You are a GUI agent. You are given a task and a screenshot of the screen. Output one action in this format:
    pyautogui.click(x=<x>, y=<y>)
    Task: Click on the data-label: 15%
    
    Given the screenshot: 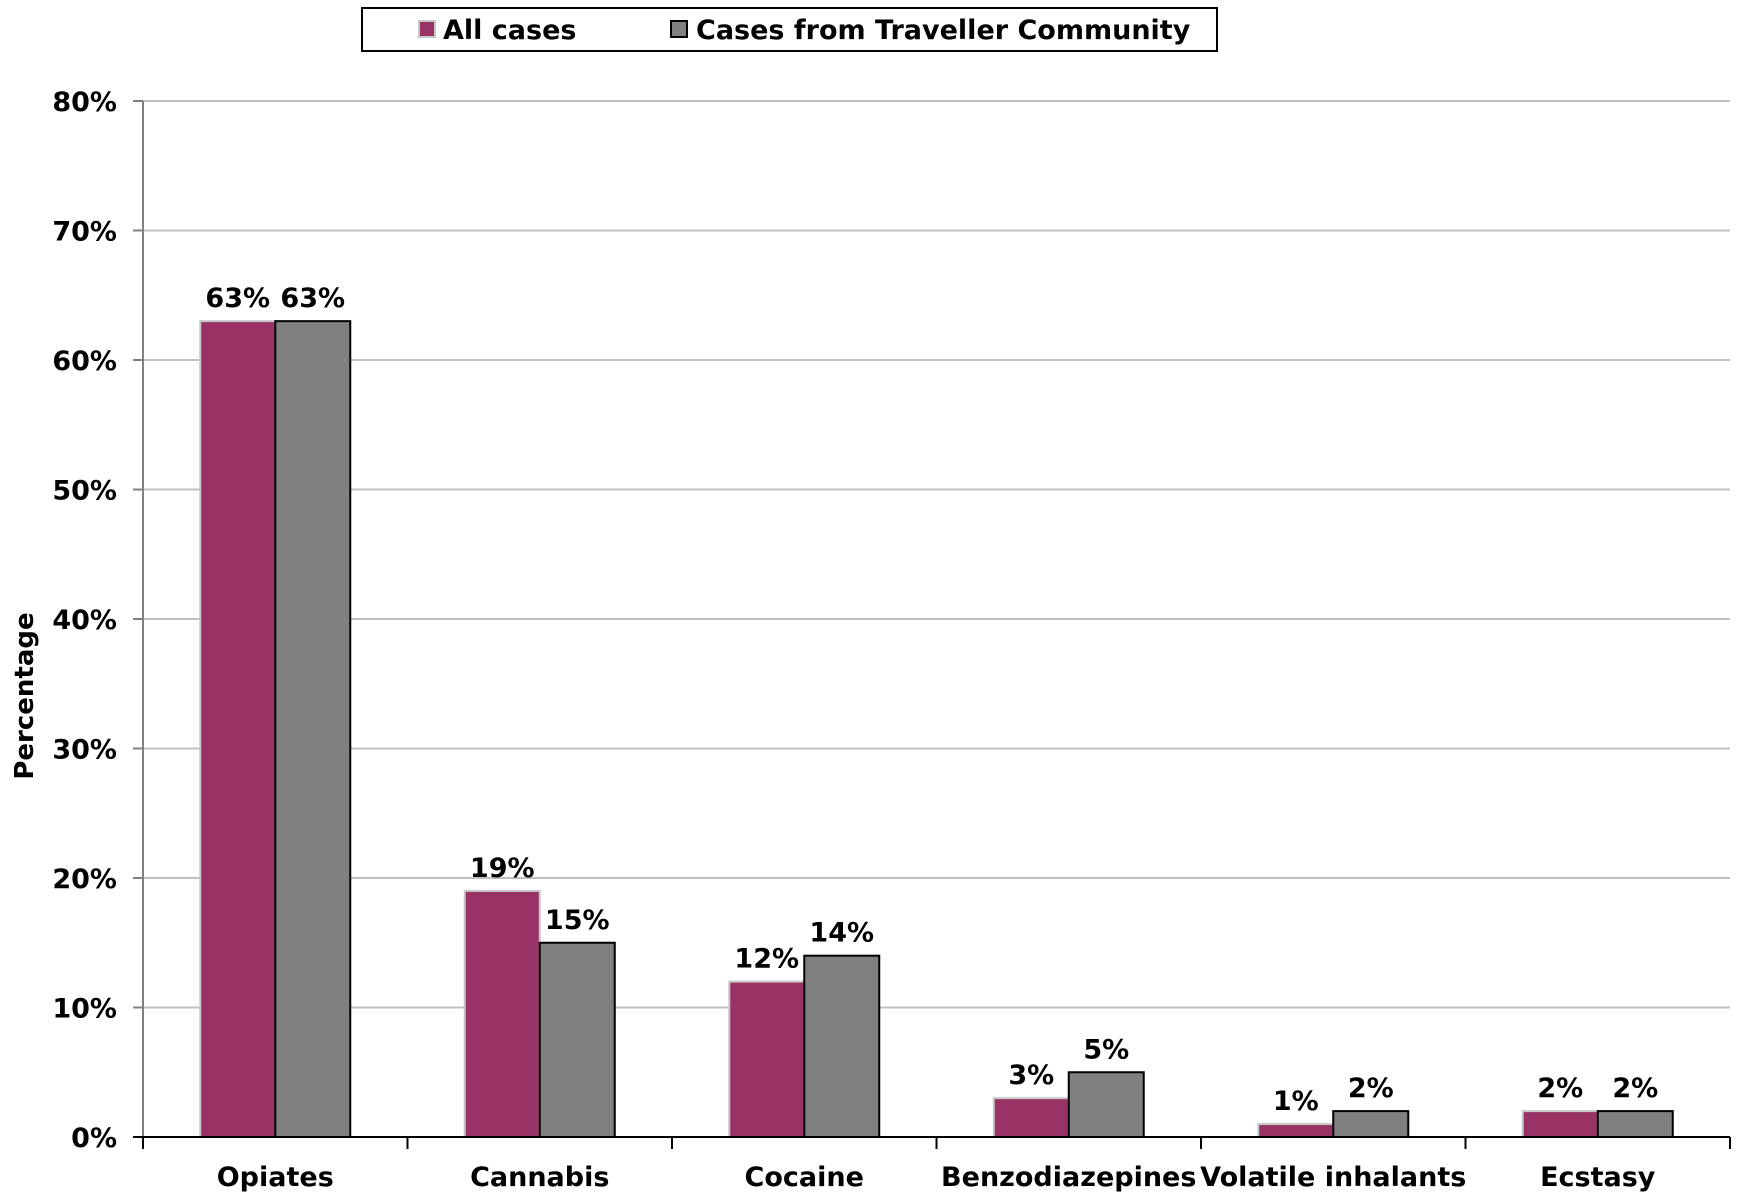 What is the action you would take?
    pyautogui.click(x=577, y=920)
    